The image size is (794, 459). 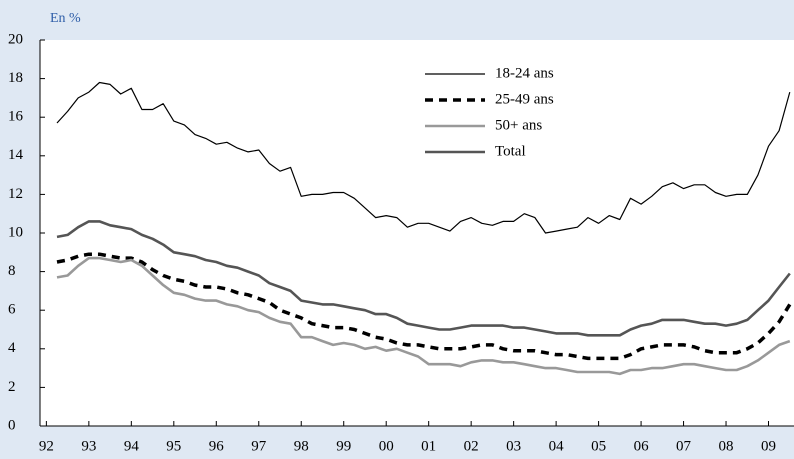 What do you see at coordinates (524, 73) in the screenshot?
I see `legend-label: 18-24 ans` at bounding box center [524, 73].